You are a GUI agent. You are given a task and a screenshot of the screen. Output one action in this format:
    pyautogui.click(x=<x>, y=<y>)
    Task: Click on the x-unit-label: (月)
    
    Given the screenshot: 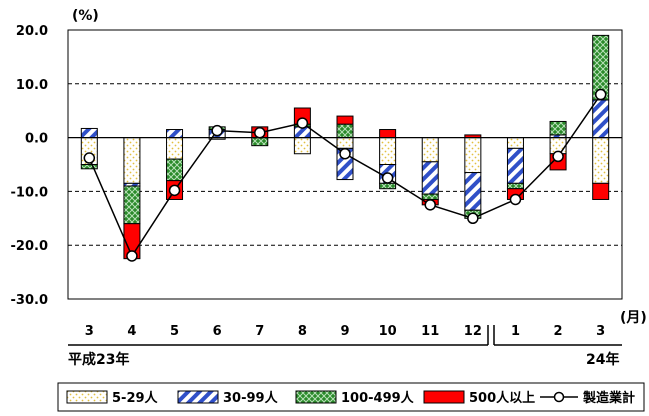 What is the action you would take?
    pyautogui.click(x=633, y=318)
    